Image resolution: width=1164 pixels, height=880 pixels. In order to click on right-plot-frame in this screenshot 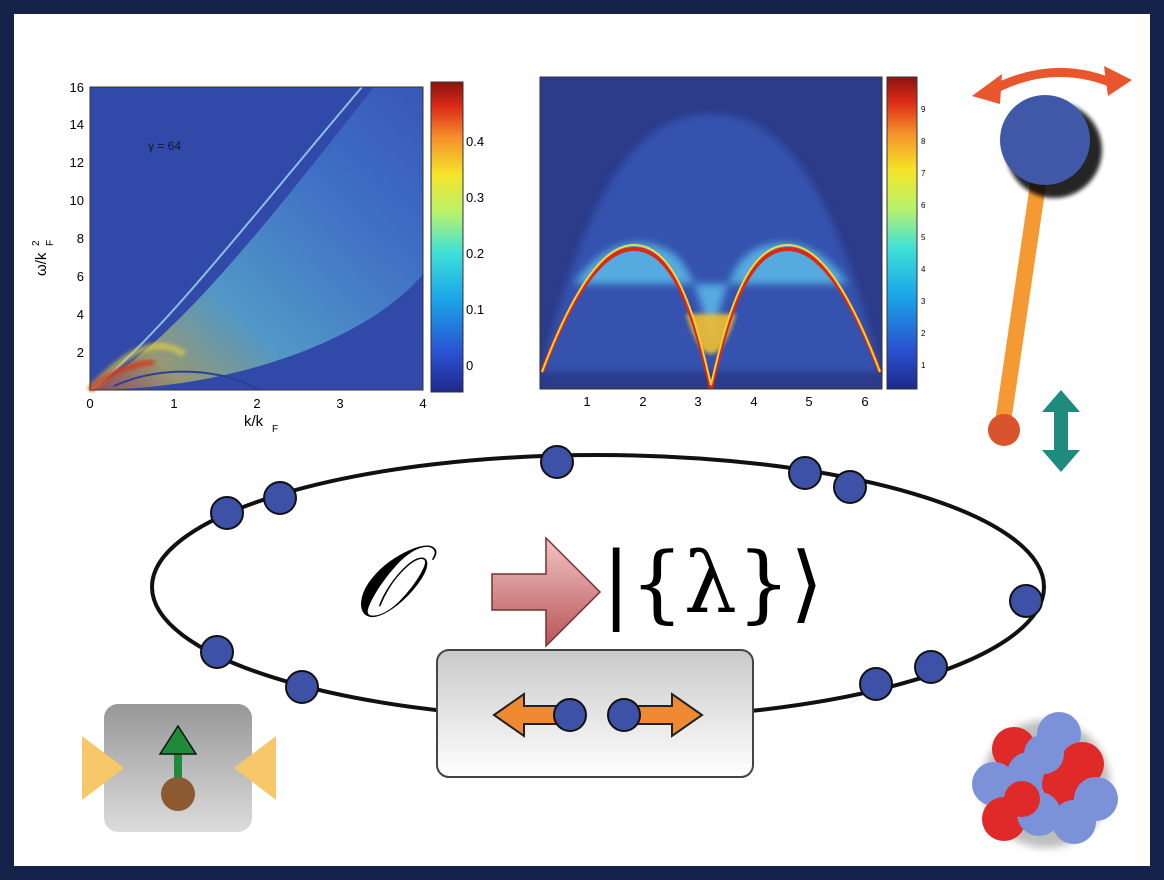, I will do `click(711, 233)`.